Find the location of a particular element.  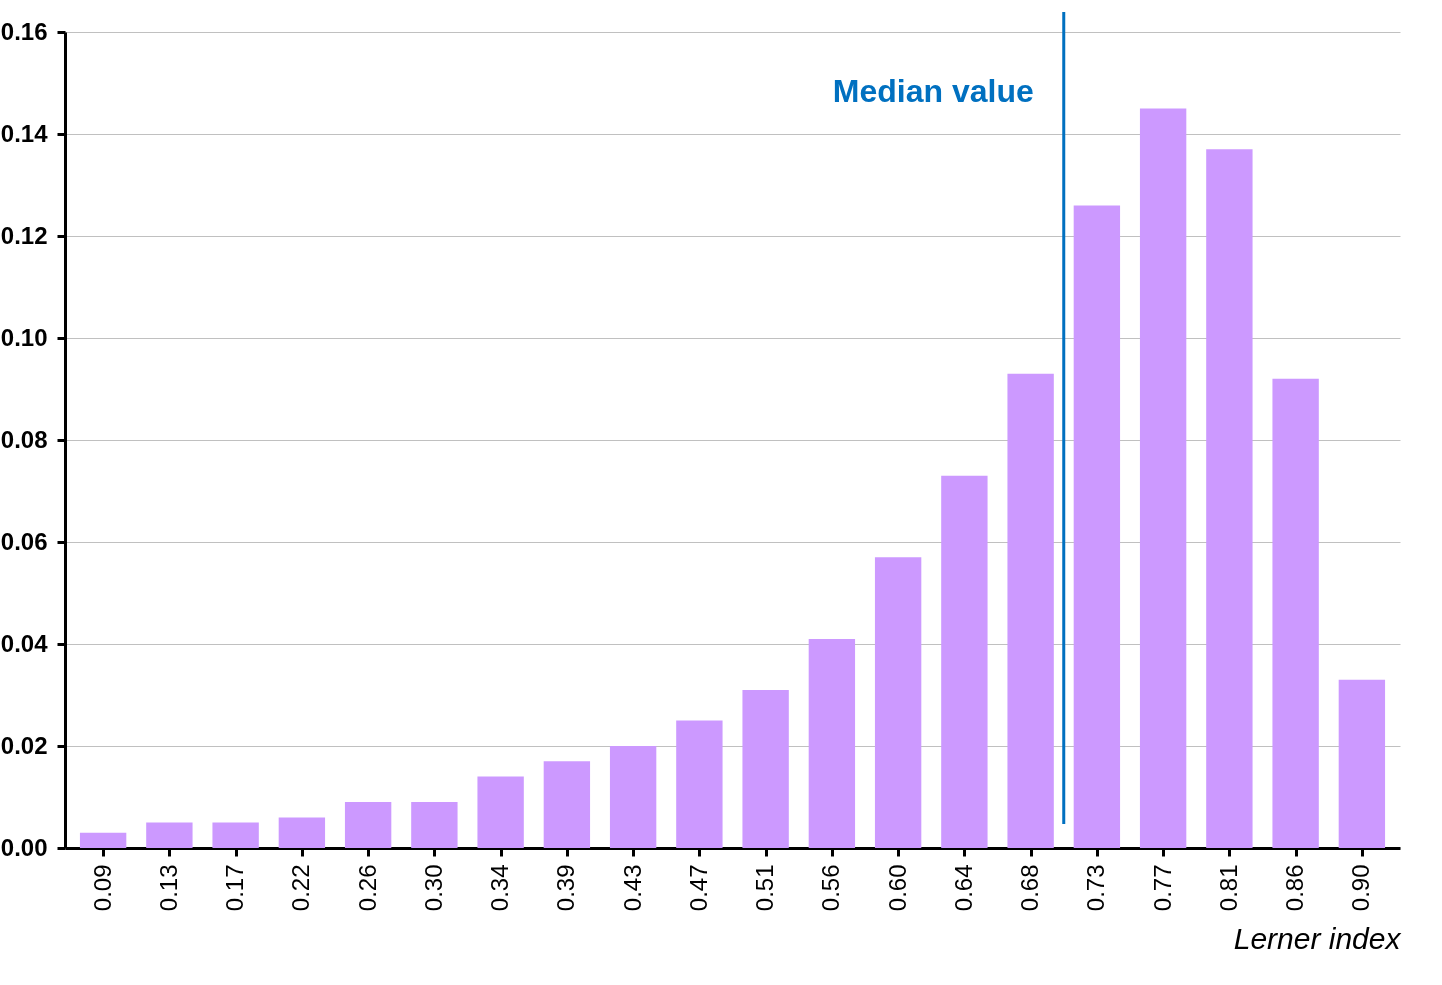

x-tick-label: 0.30 is located at coordinates (433, 888).